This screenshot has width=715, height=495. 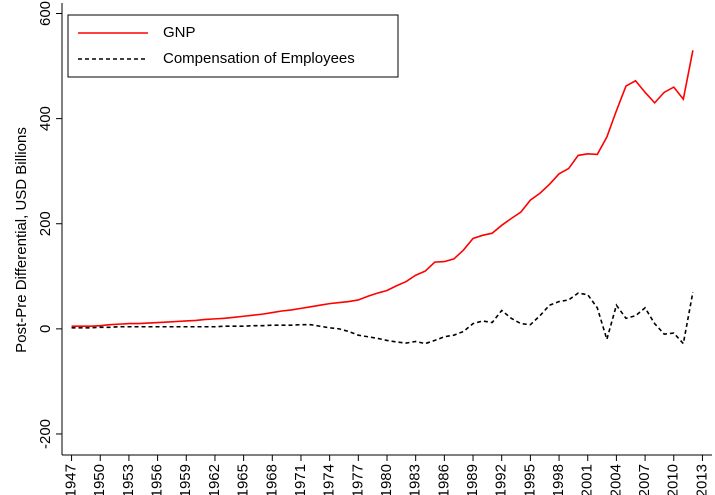 I want to click on x-tick-label: 1980, so click(x=386, y=479).